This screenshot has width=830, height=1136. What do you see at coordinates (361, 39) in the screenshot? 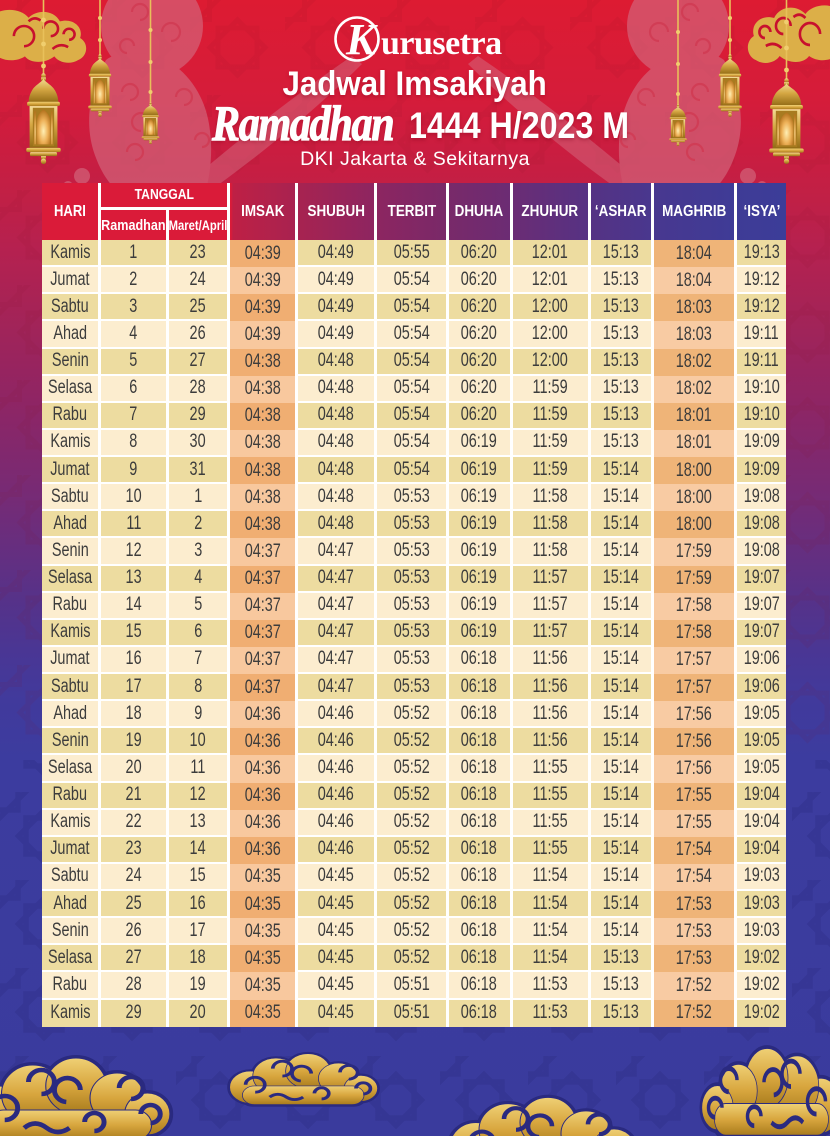
I see `svg-text: K` at bounding box center [361, 39].